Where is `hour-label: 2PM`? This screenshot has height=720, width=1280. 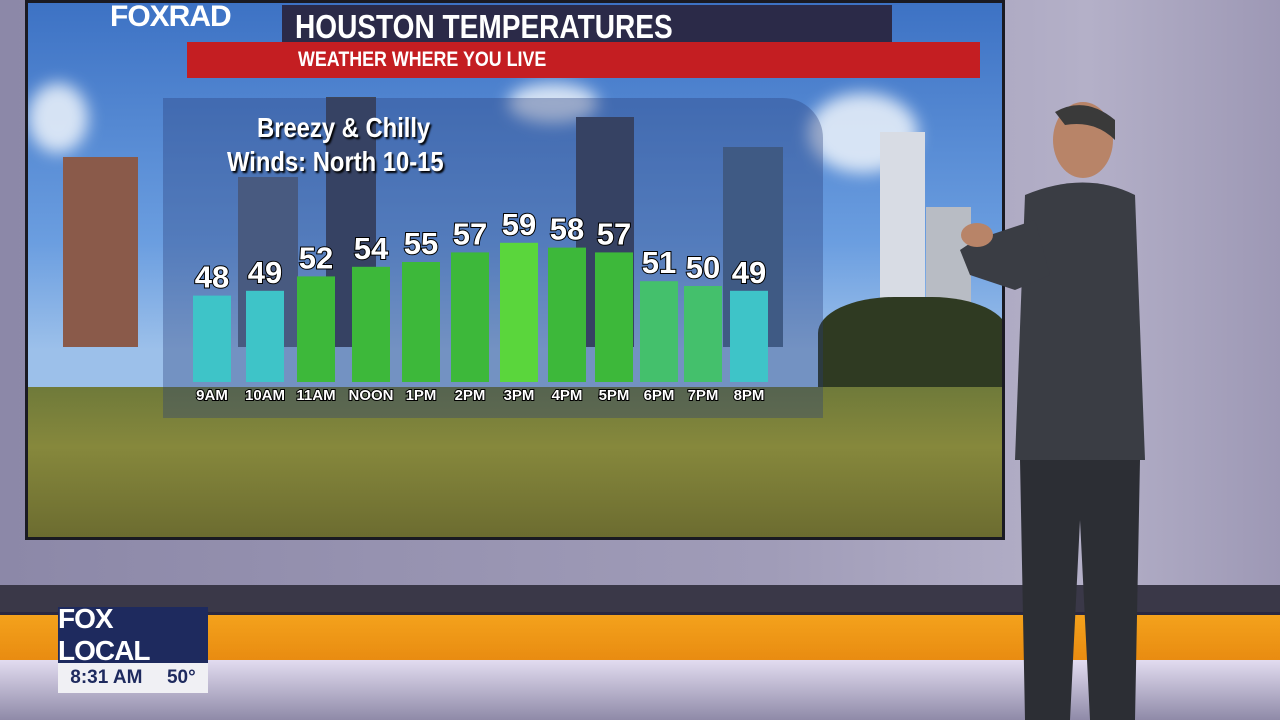
hour-label: 2PM is located at coordinates (470, 395).